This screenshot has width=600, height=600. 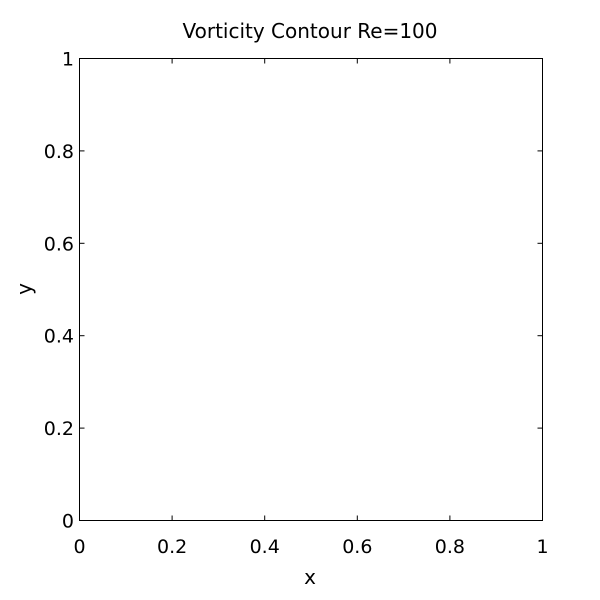 What do you see at coordinates (59, 152) in the screenshot?
I see `y-tick-label: 0.8` at bounding box center [59, 152].